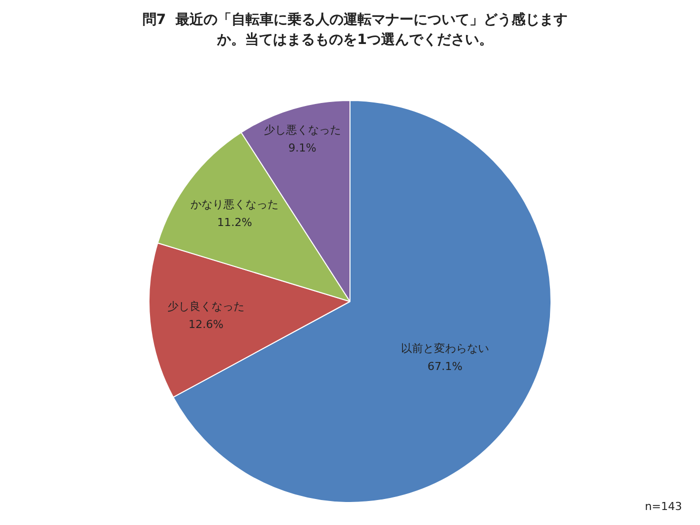 This screenshot has height=525, width=700. Describe the element at coordinates (234, 223) in the screenshot. I see `data-label: 11.2%` at that location.